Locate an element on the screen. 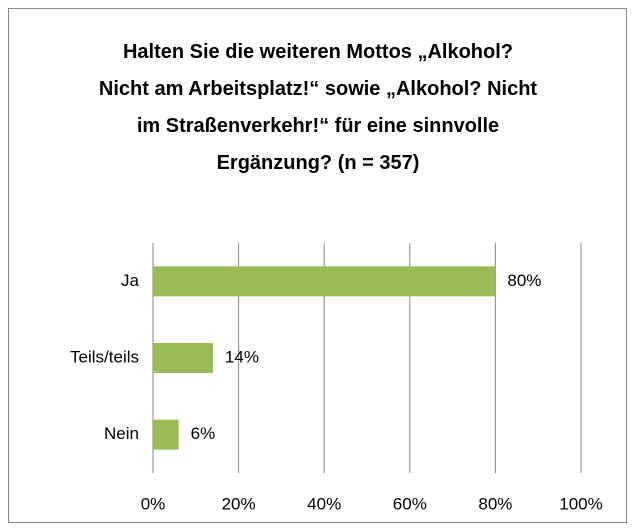 The width and height of the screenshot is (635, 531). x-tick-label: 0% is located at coordinates (153, 503).